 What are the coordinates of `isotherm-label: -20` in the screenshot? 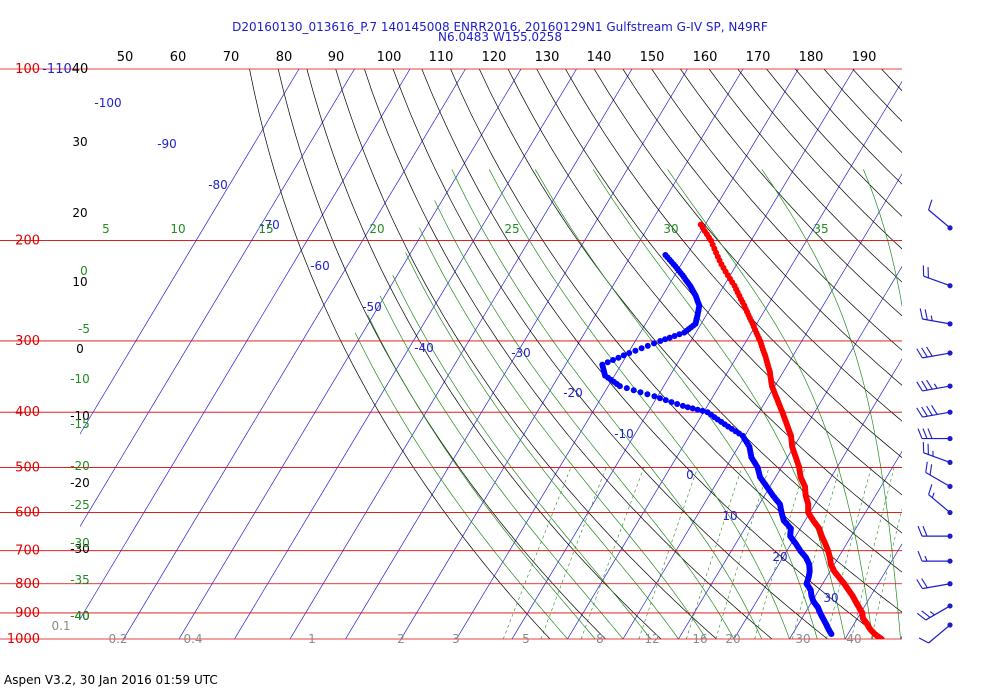 It's located at (573, 393).